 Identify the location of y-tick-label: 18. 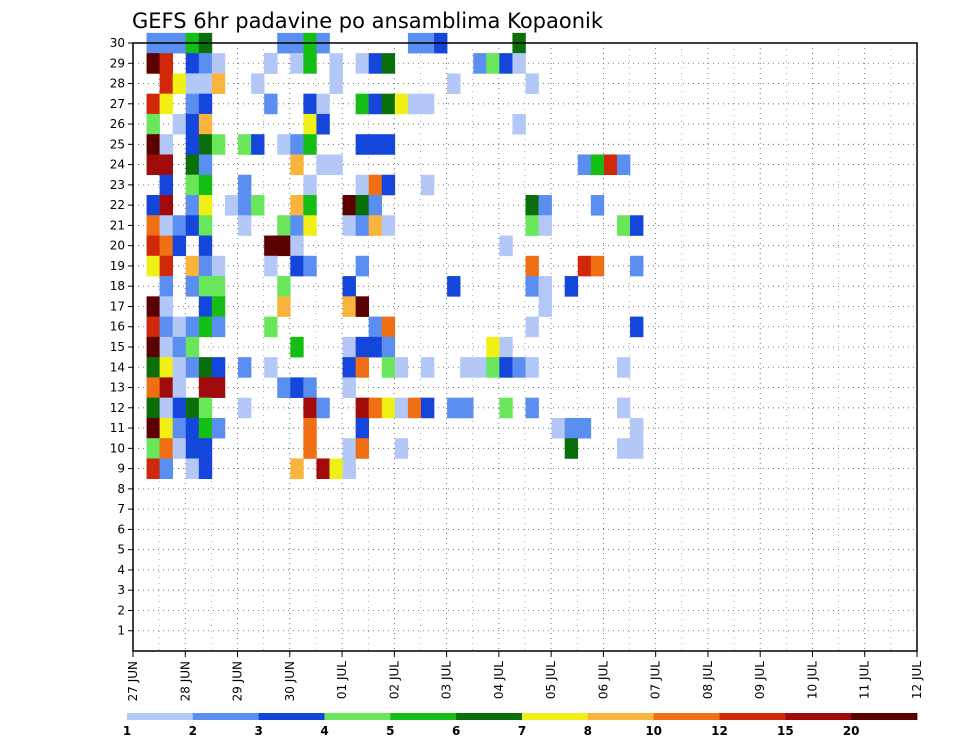
(117, 286).